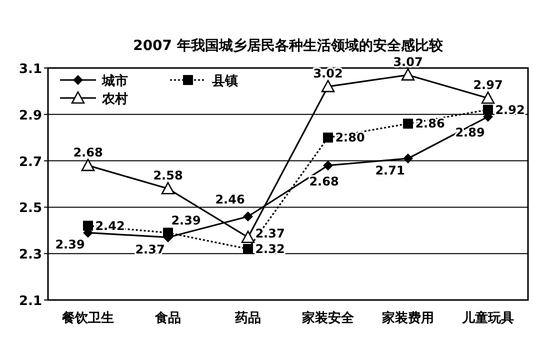 This screenshot has width=560, height=338. I want to click on data-label: 2.92, so click(510, 109).